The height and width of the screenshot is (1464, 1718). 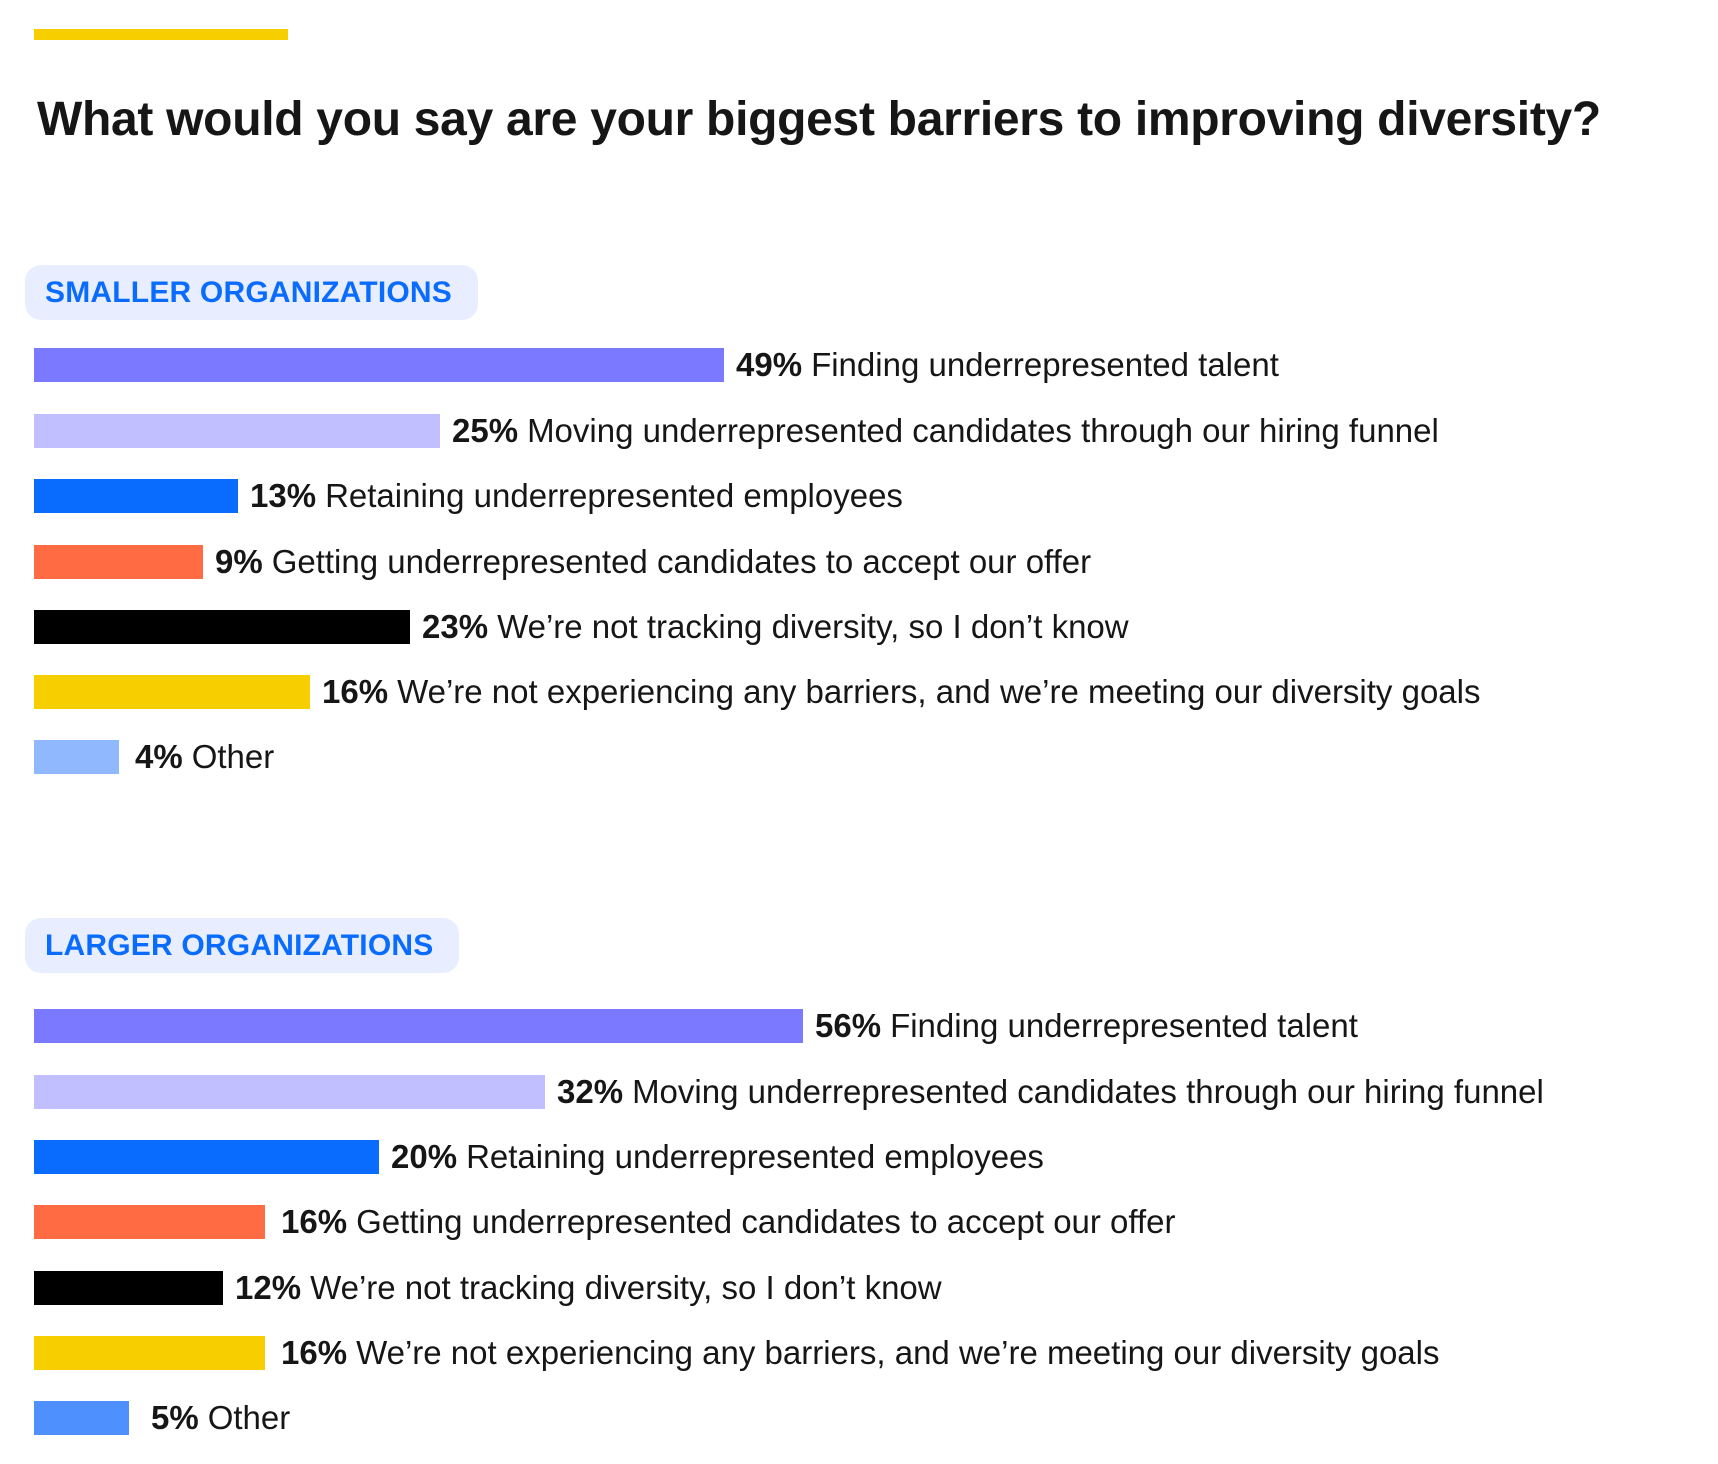 I want to click on bar-row: 4% Other, so click(x=154, y=757).